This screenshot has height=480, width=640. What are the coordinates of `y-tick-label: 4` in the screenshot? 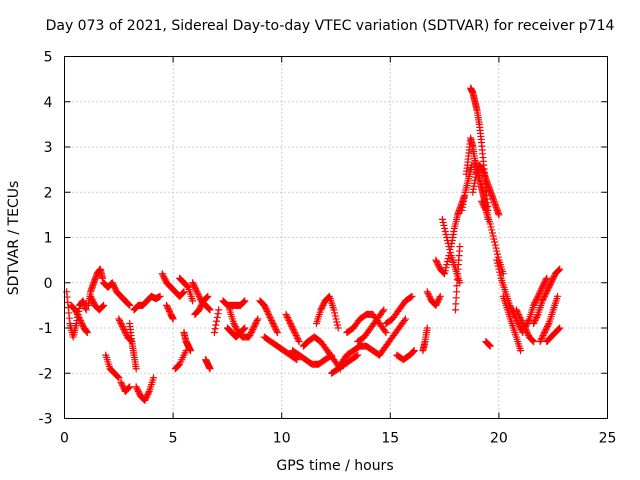 It's located at (48, 103).